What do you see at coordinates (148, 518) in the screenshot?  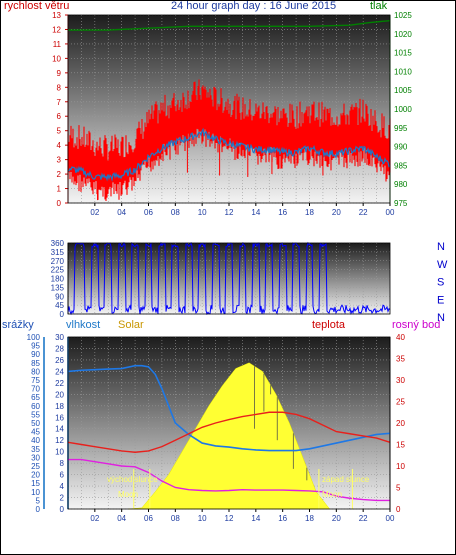 I see `x-tick-label: 06` at bounding box center [148, 518].